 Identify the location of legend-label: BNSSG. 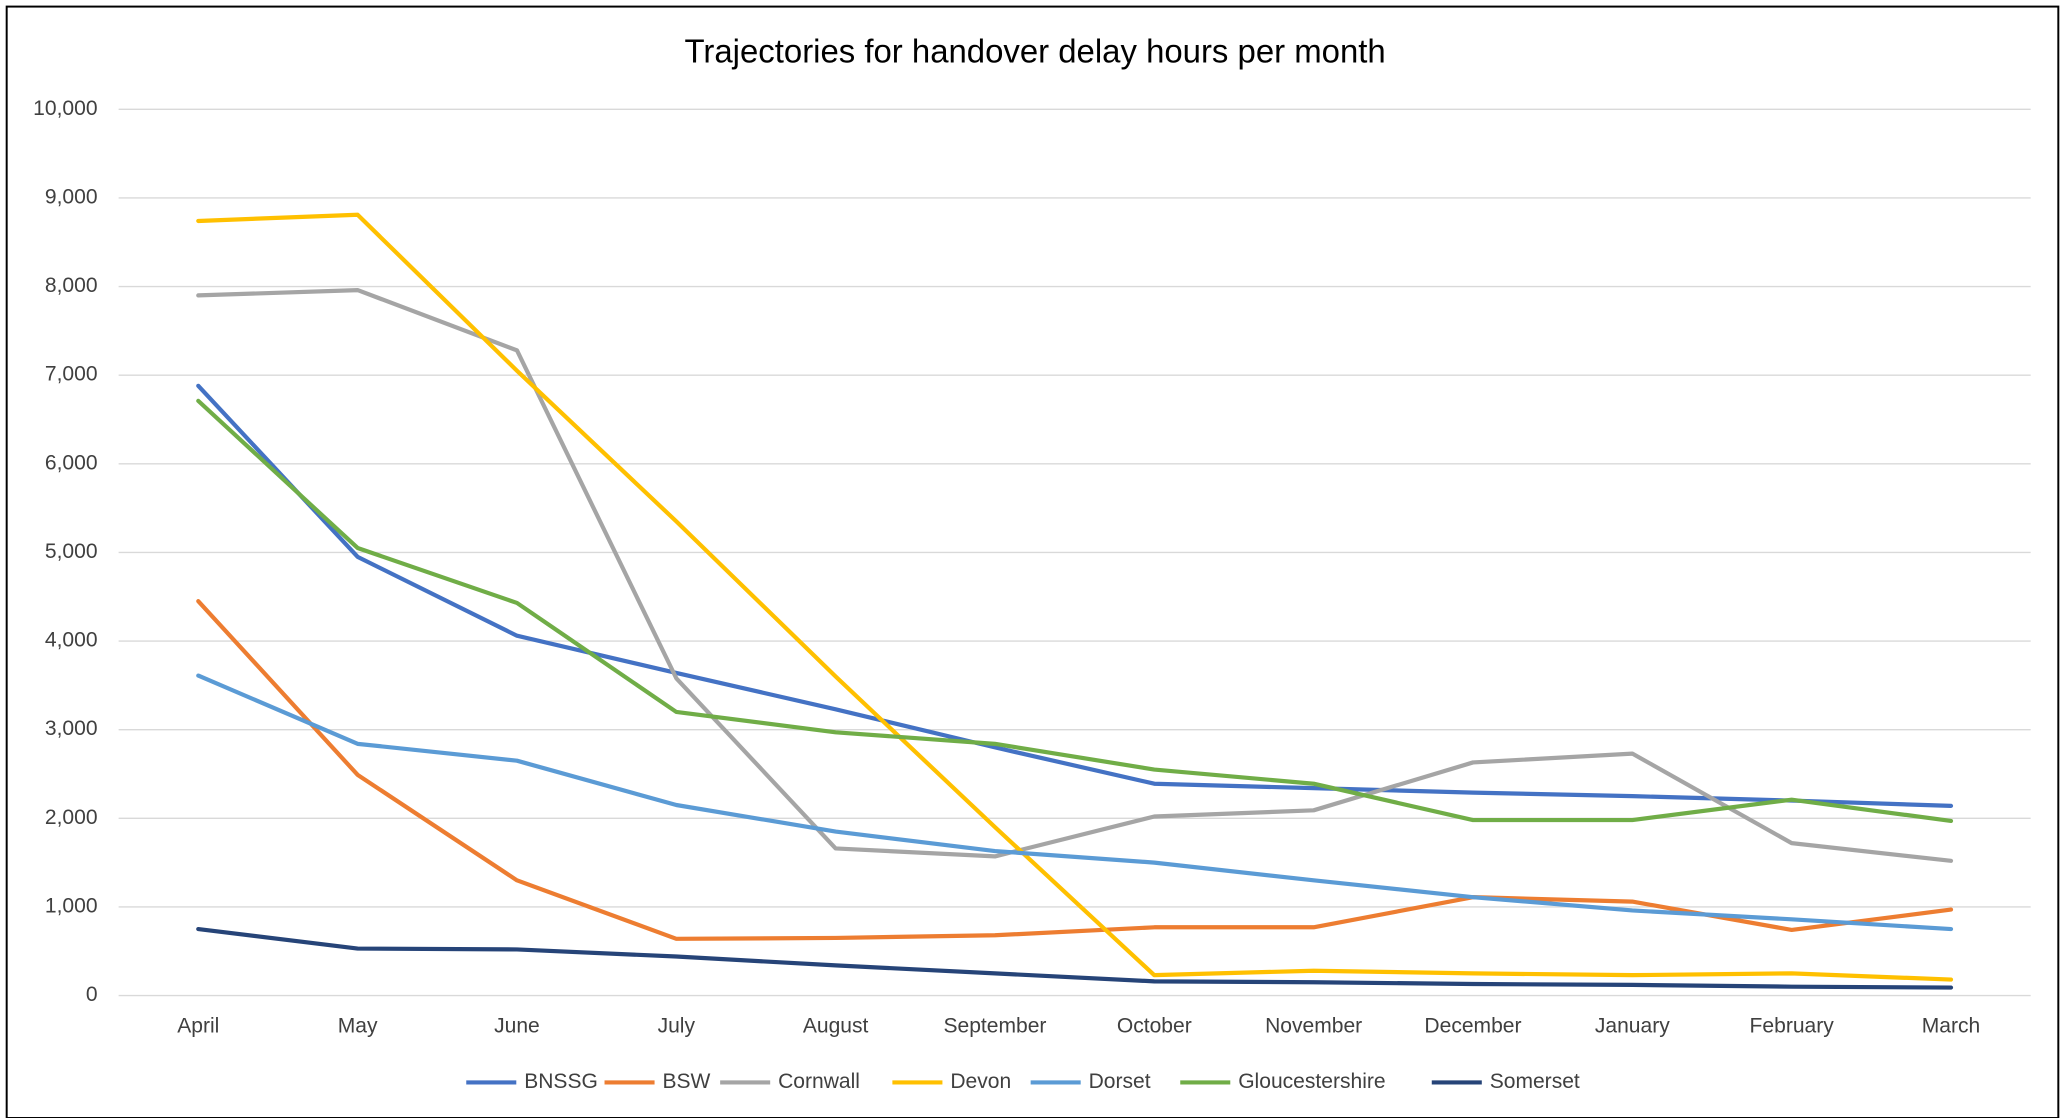
(561, 1081).